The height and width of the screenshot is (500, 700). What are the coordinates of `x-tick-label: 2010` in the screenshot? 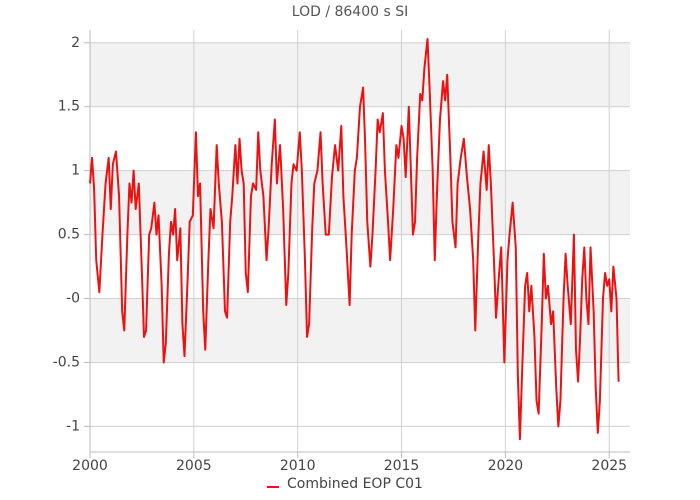 It's located at (298, 466).